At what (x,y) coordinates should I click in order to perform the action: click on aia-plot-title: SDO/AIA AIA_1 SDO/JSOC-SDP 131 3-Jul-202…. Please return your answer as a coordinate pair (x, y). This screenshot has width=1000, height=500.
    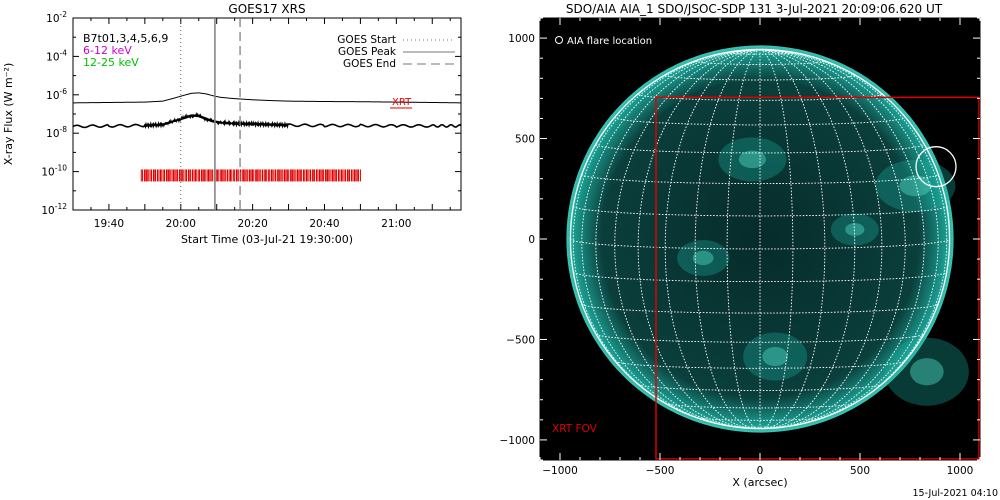
    Looking at the image, I should click on (754, 9).